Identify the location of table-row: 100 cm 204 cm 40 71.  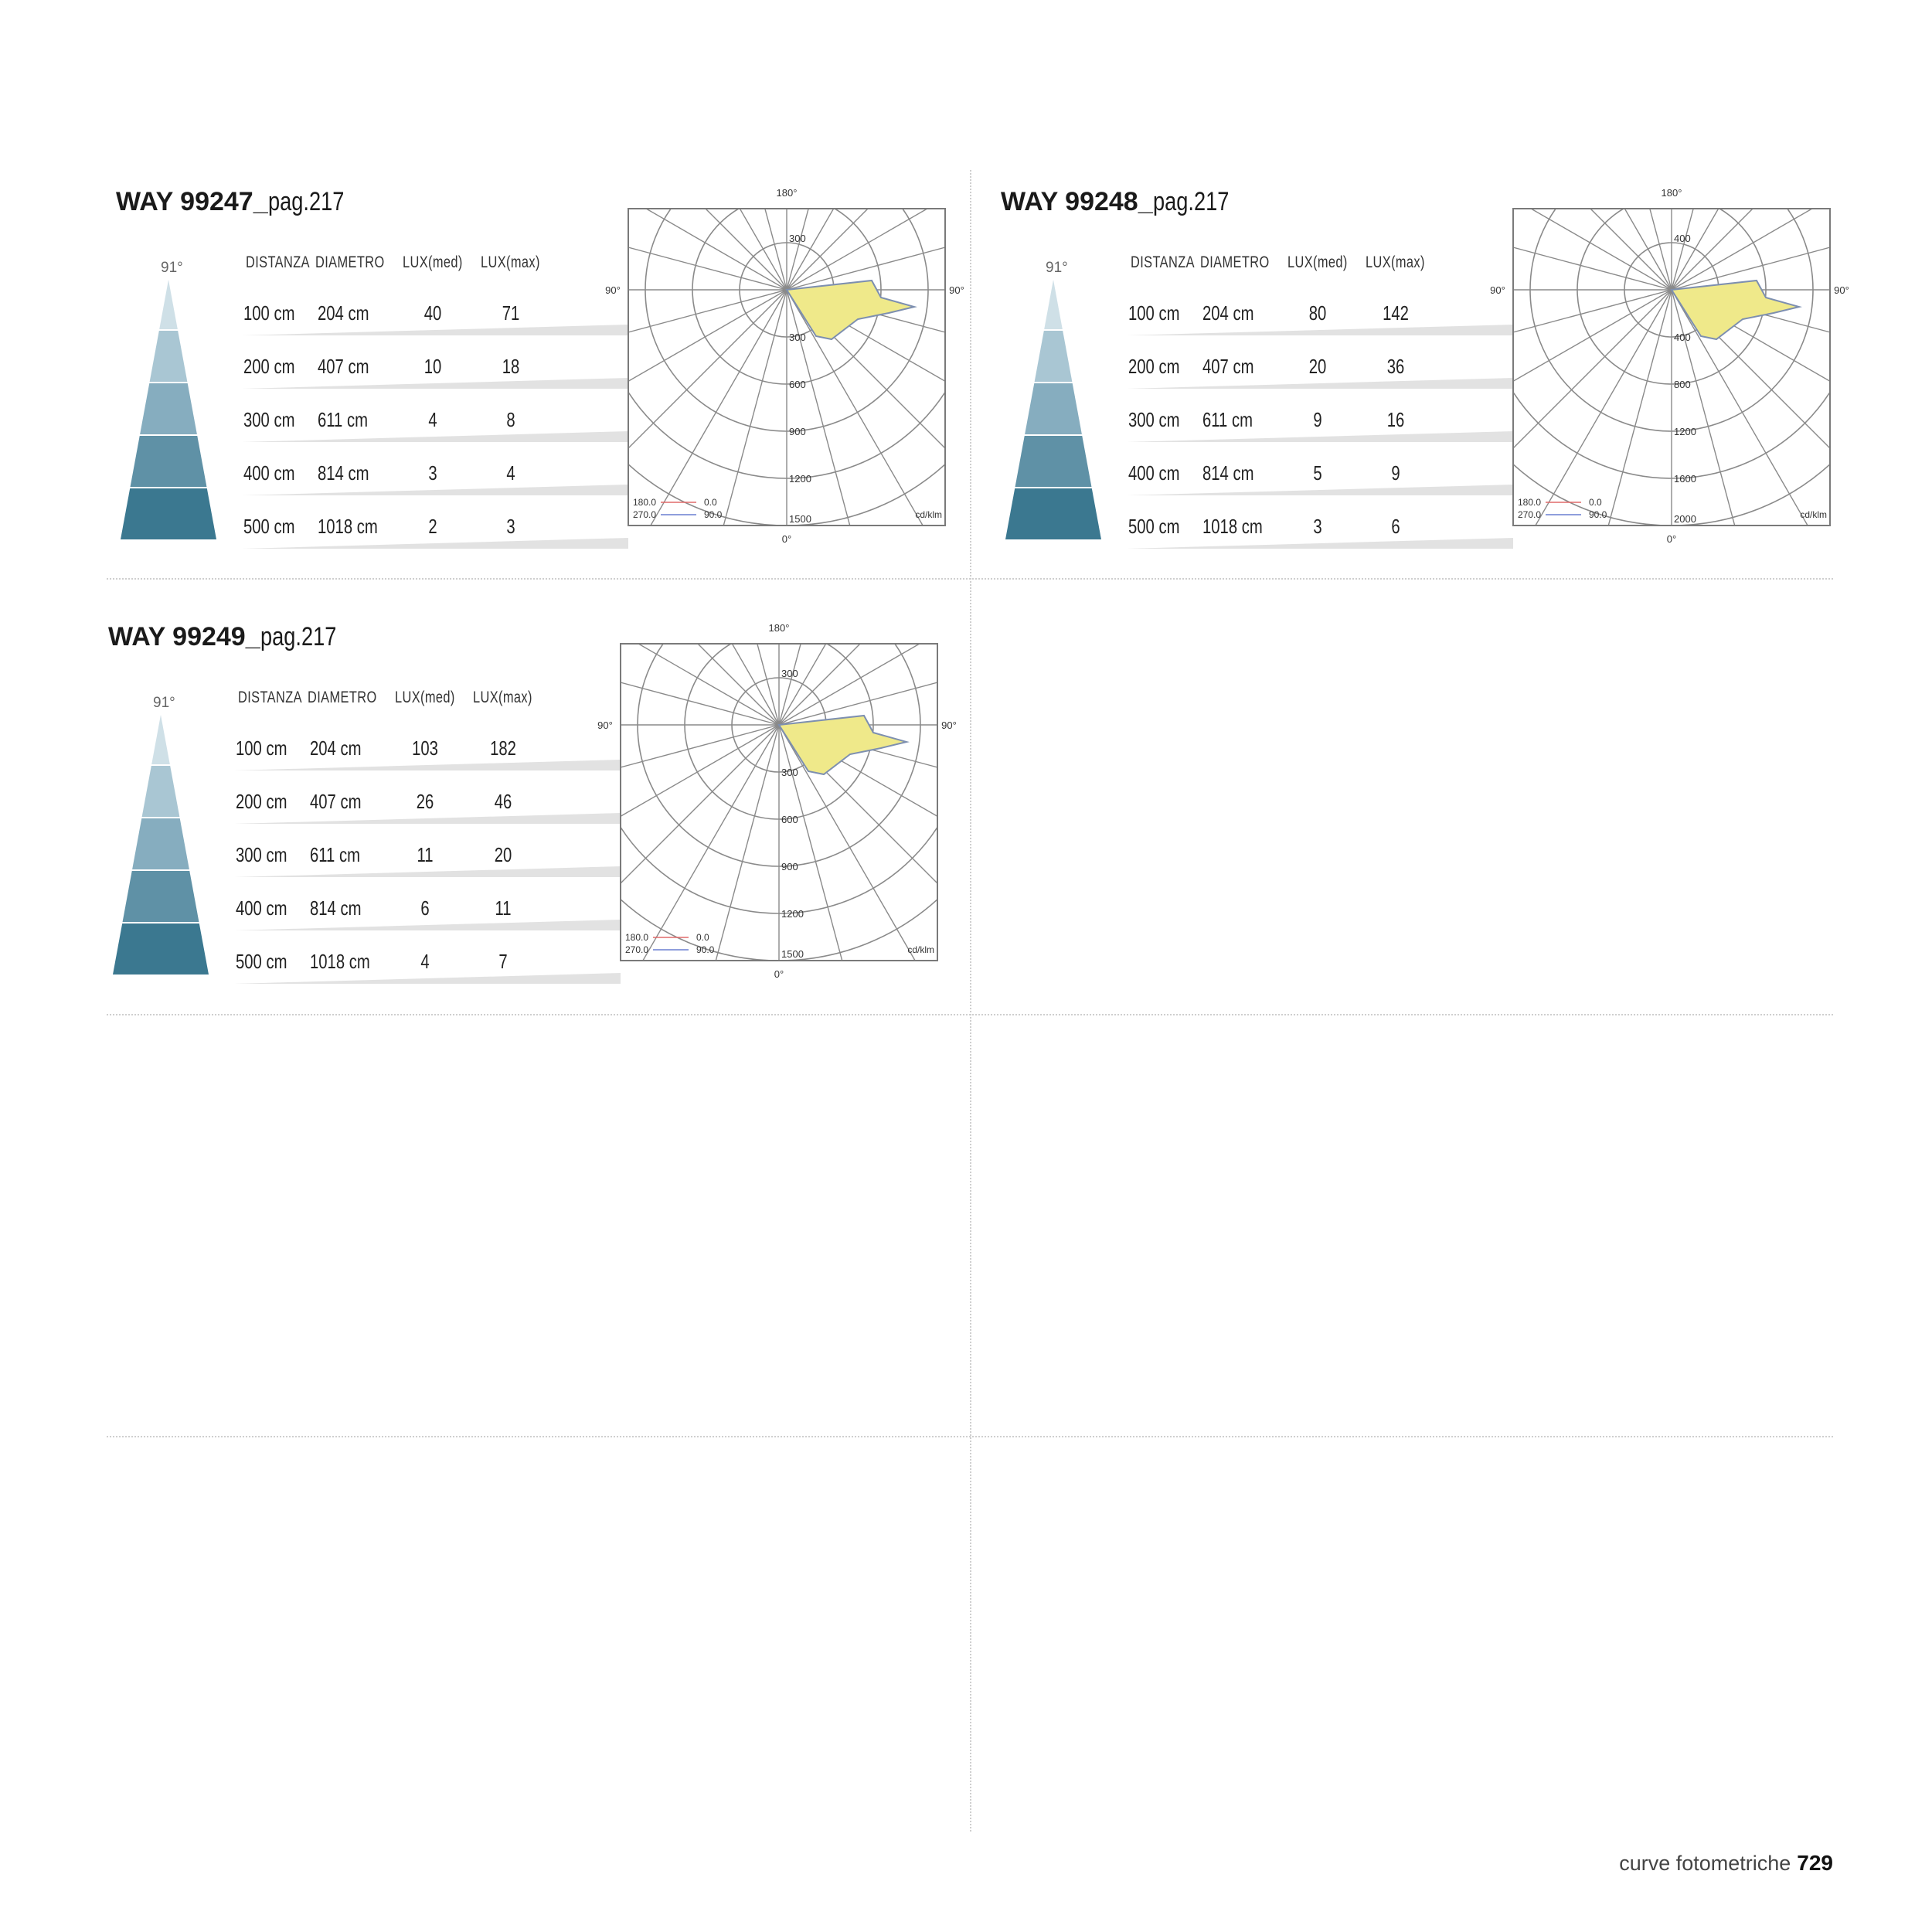
(450, 327).